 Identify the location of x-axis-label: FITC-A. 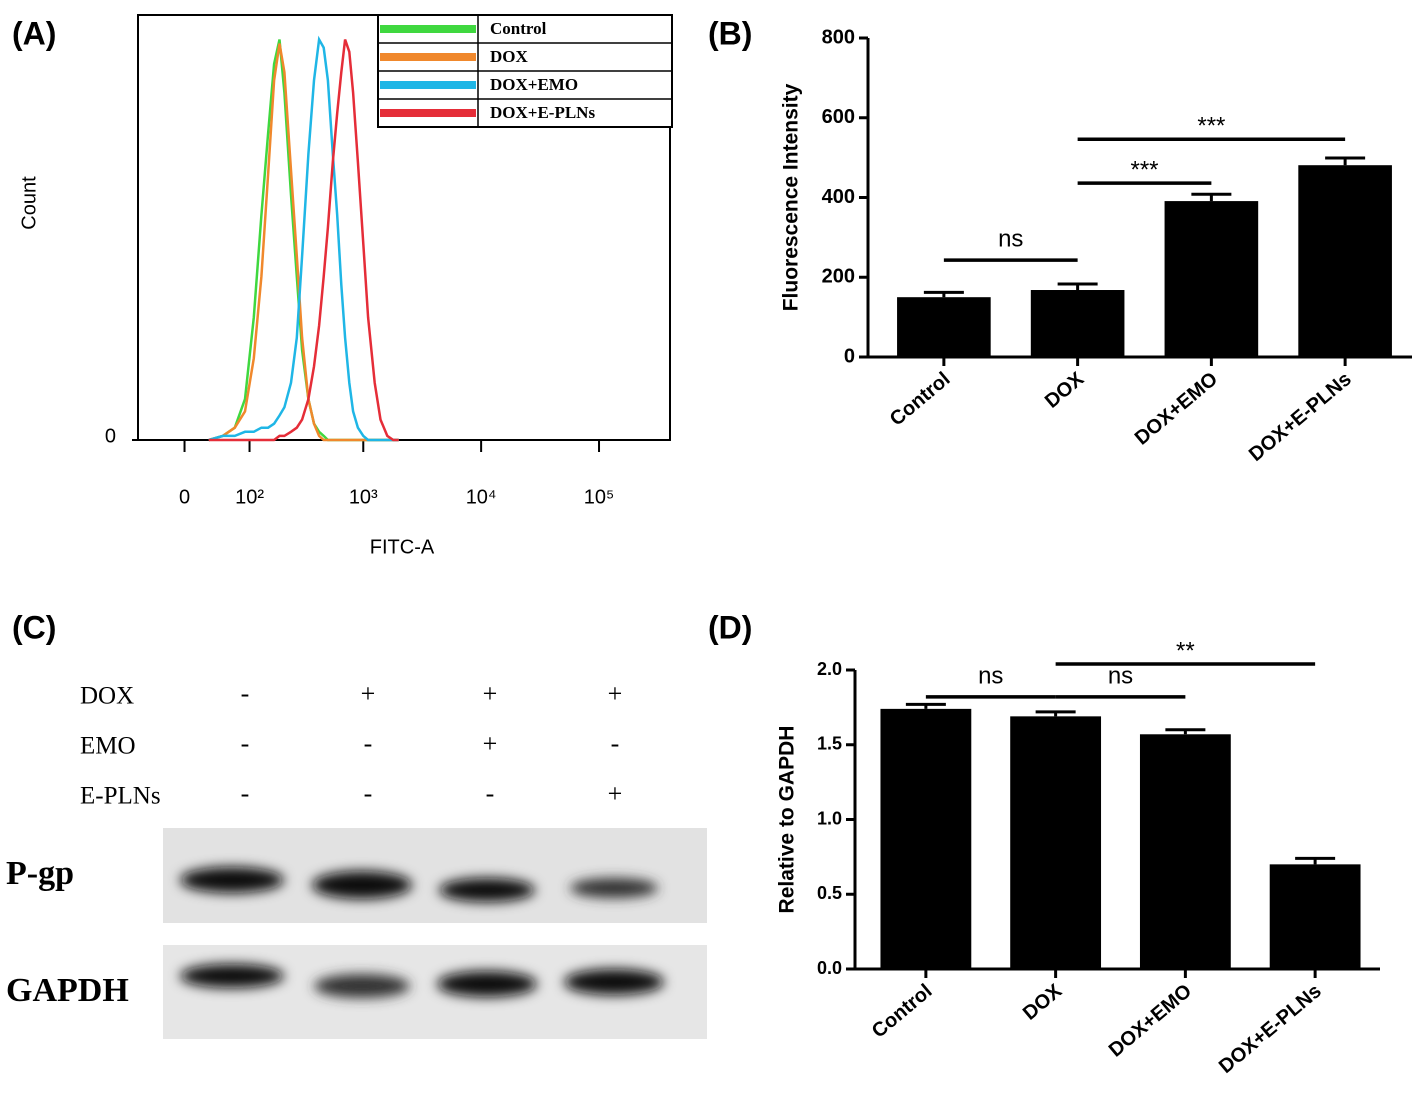
(402, 547).